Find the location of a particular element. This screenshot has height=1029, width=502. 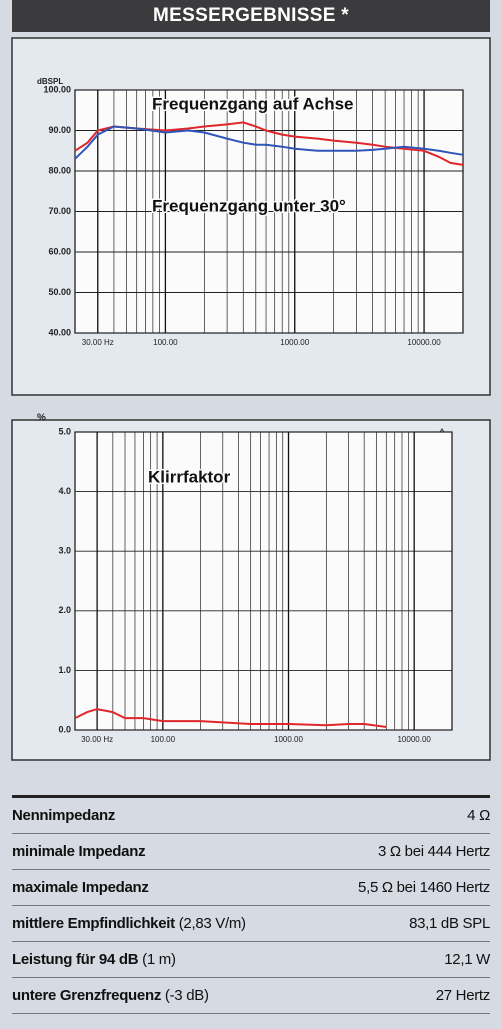

row-label-group: Nennimpedanz is located at coordinates (63, 815).